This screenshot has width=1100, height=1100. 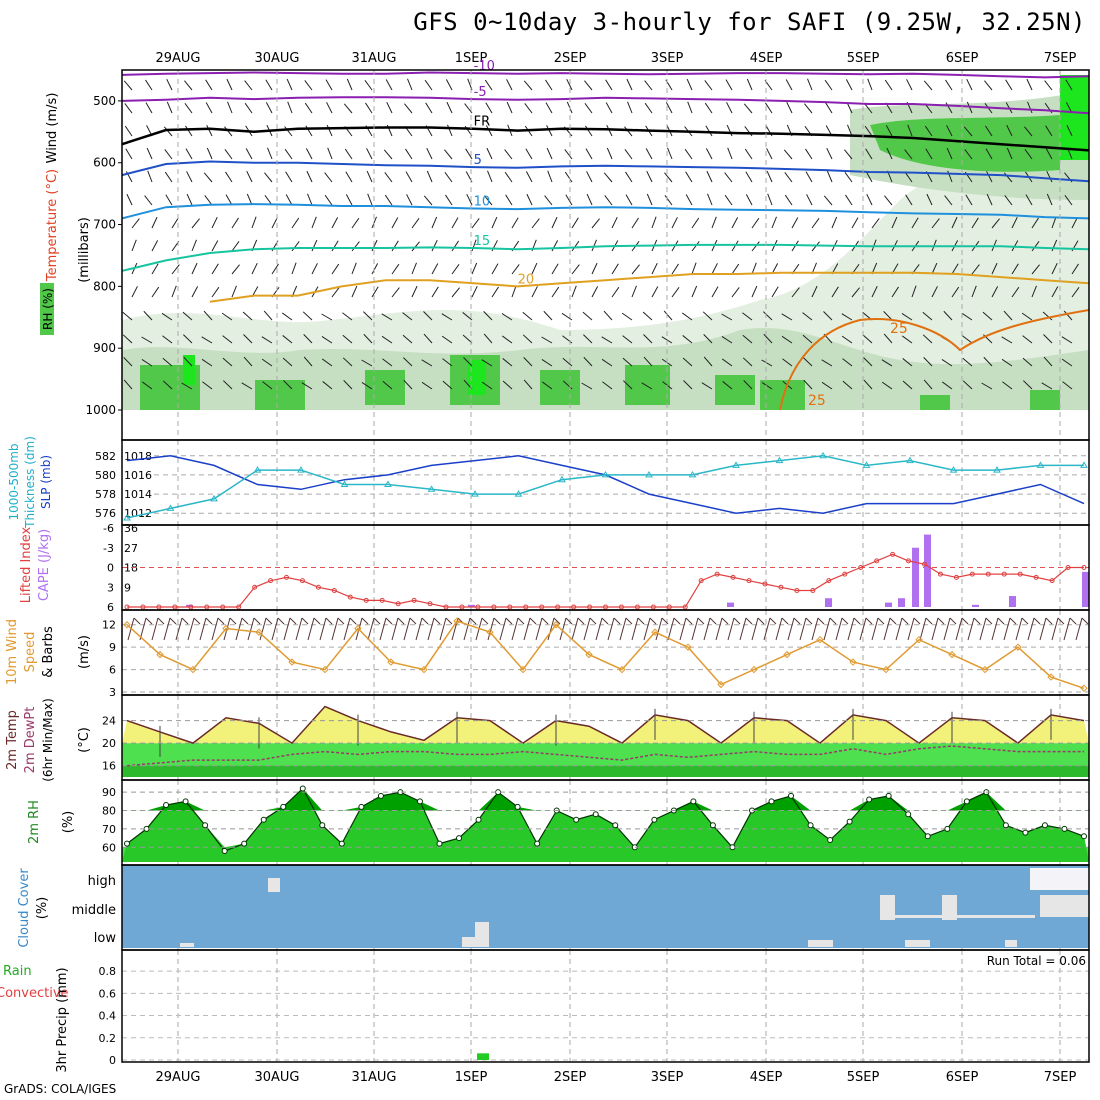 What do you see at coordinates (47, 309) in the screenshot?
I see `rh-legend-swatch` at bounding box center [47, 309].